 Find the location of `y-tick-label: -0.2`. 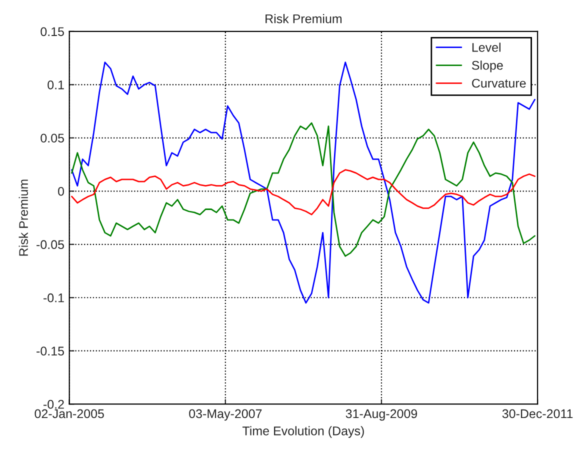

y-tick-label: -0.2 is located at coordinates (54, 404).